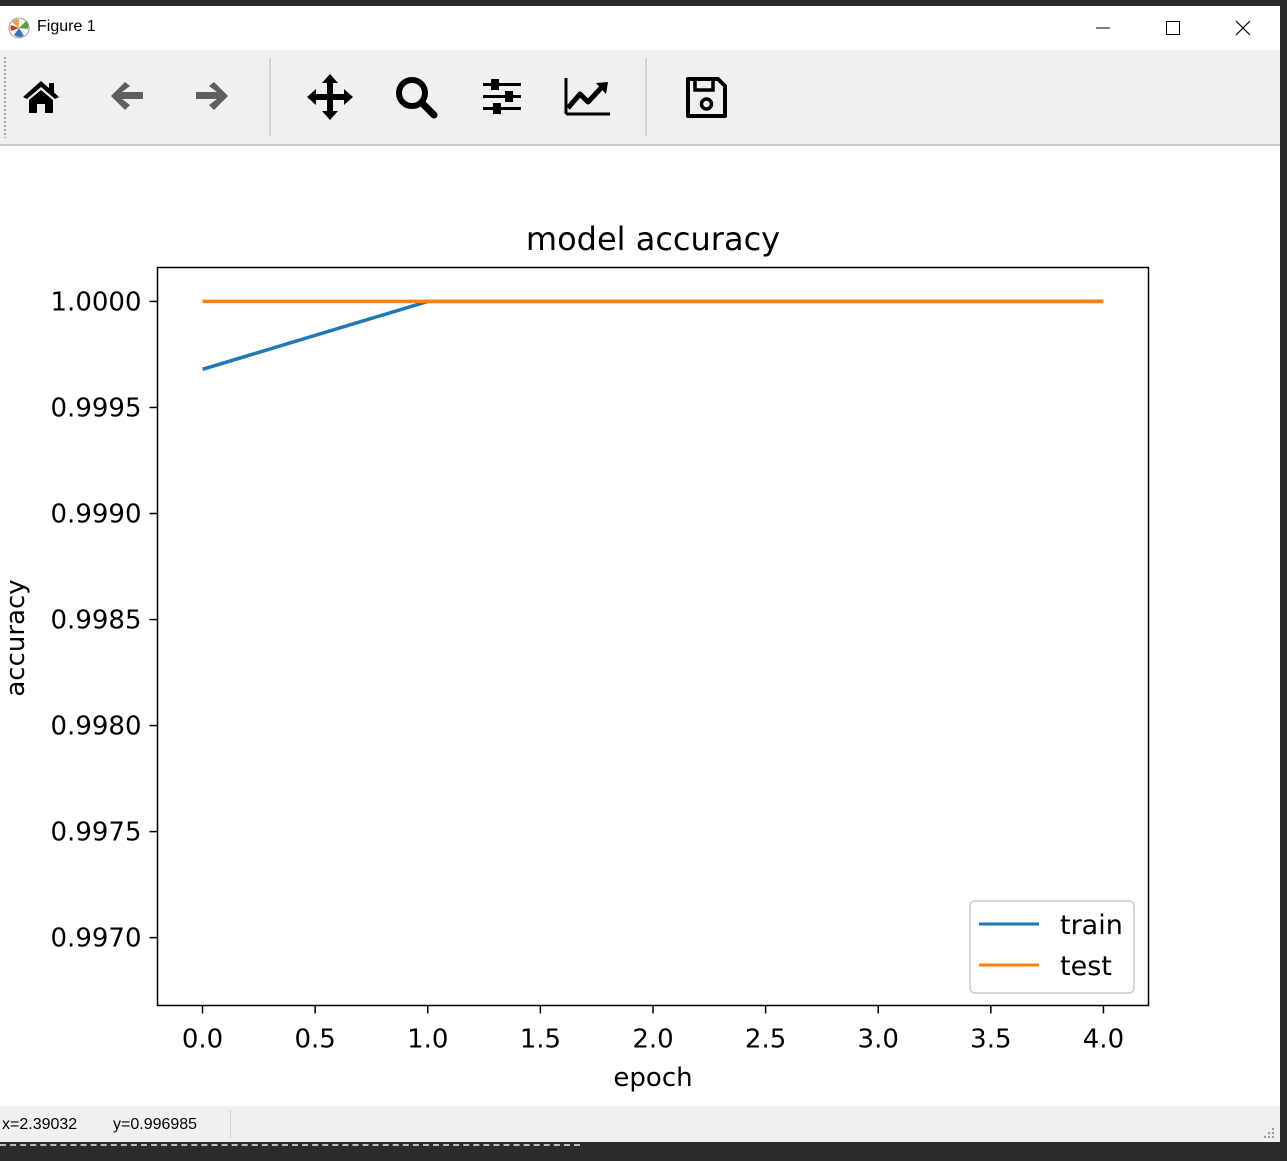 This screenshot has height=1161, width=1287. What do you see at coordinates (990, 1040) in the screenshot?
I see `x-tick-label: 3.5` at bounding box center [990, 1040].